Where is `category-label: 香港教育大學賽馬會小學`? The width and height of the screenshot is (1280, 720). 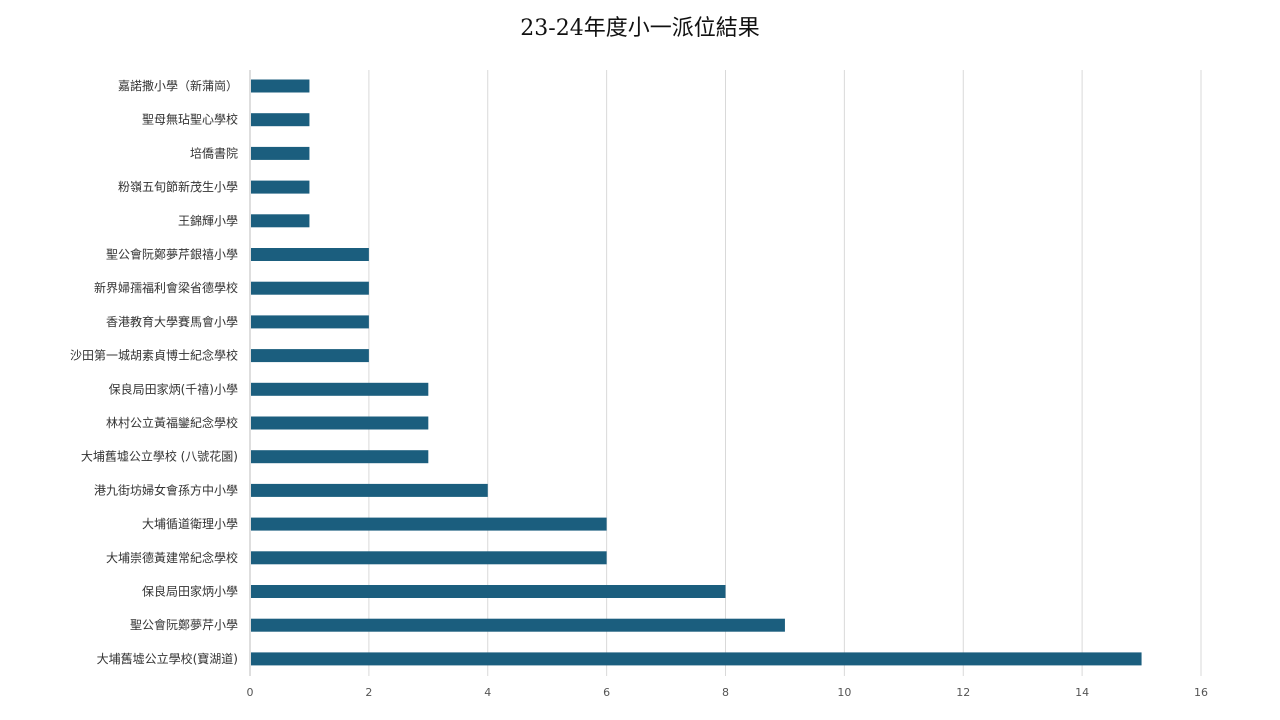 category-label: 香港教育大學賽馬會小學 is located at coordinates (172, 321).